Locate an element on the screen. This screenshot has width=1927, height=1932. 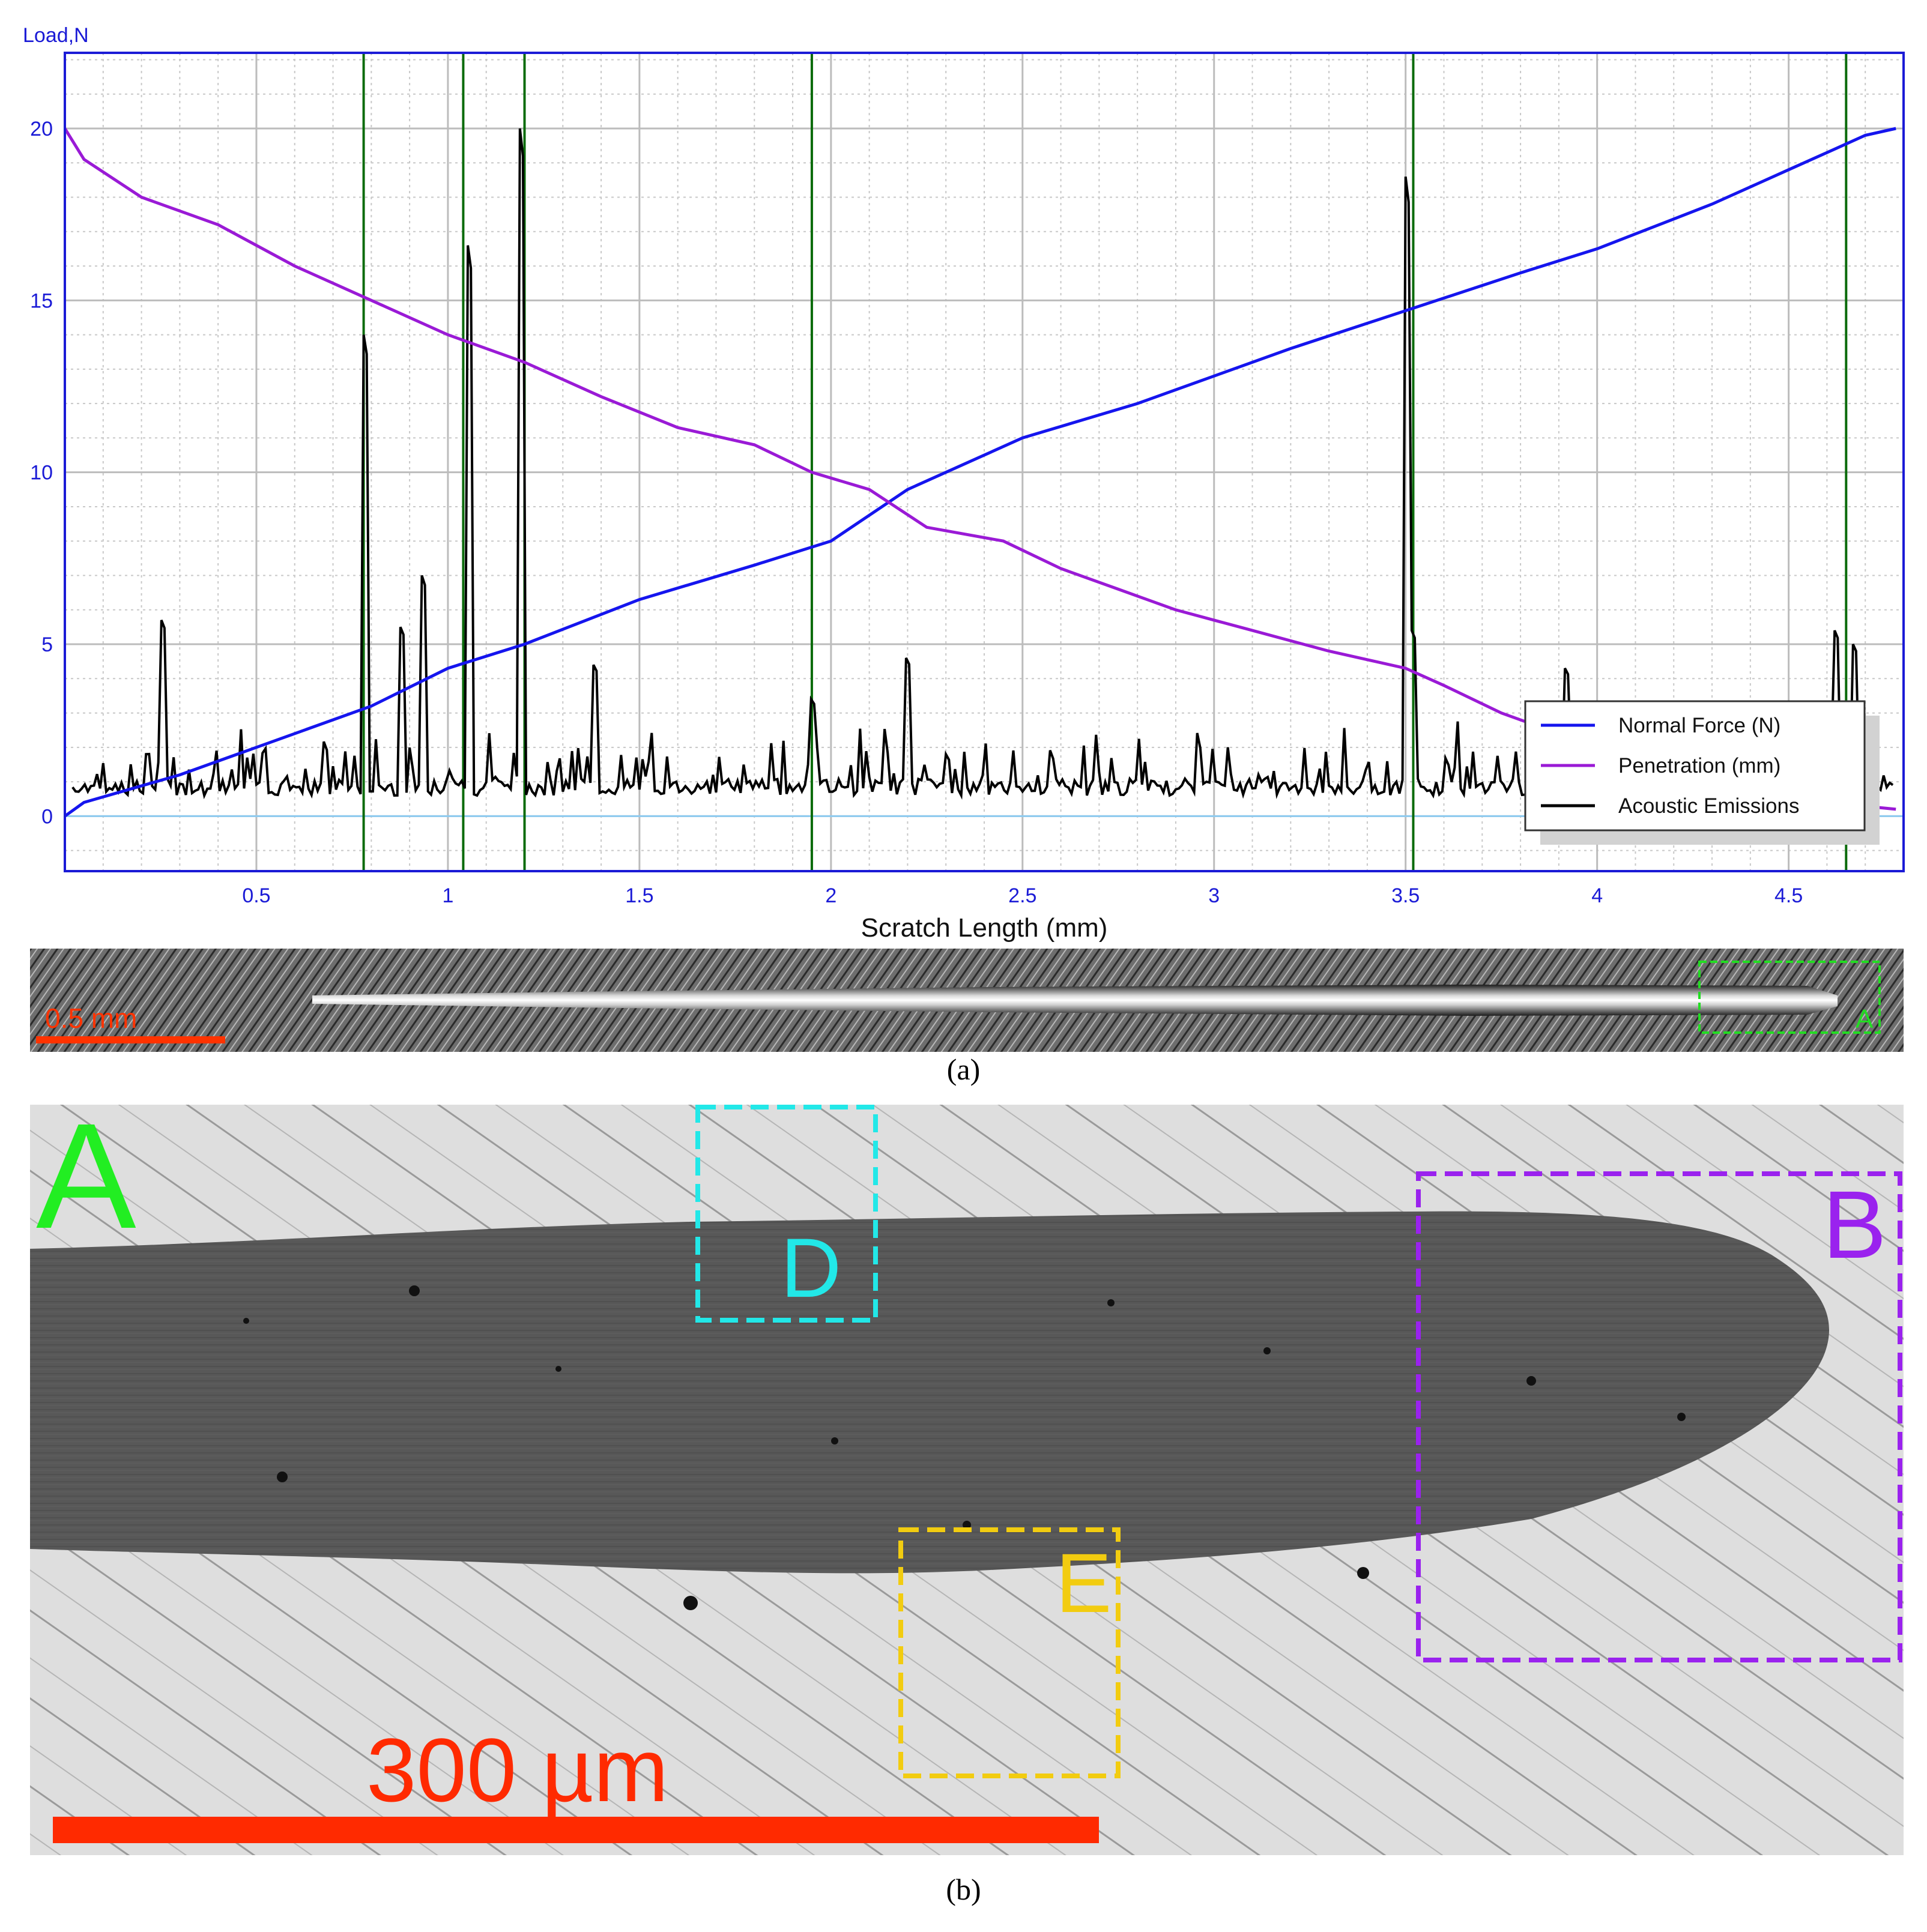
y-tick-label: 10 is located at coordinates (41, 473).